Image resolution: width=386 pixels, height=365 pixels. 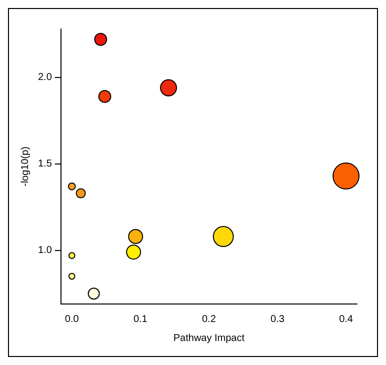 What do you see at coordinates (209, 319) in the screenshot?
I see `x-tick-label: 0.2` at bounding box center [209, 319].